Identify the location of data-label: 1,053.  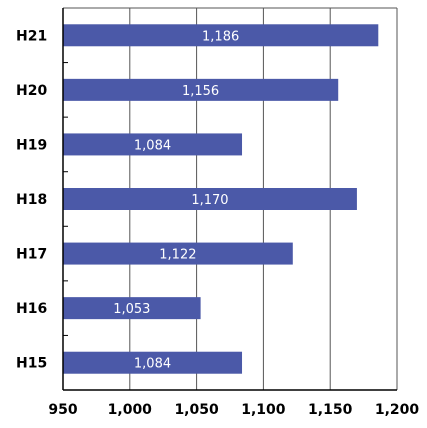
(131, 309).